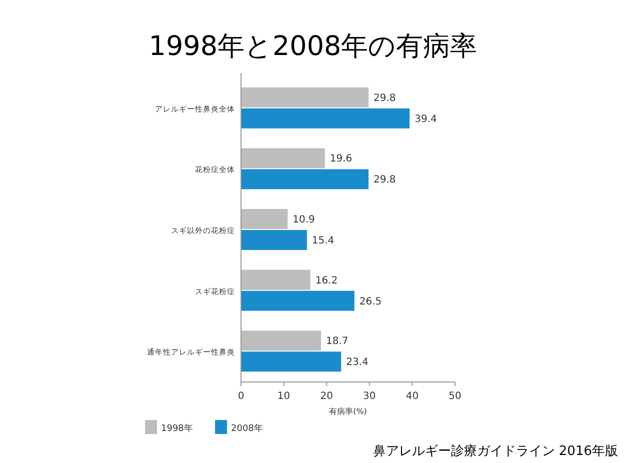  I want to click on x-tick-label: 40, so click(412, 396).